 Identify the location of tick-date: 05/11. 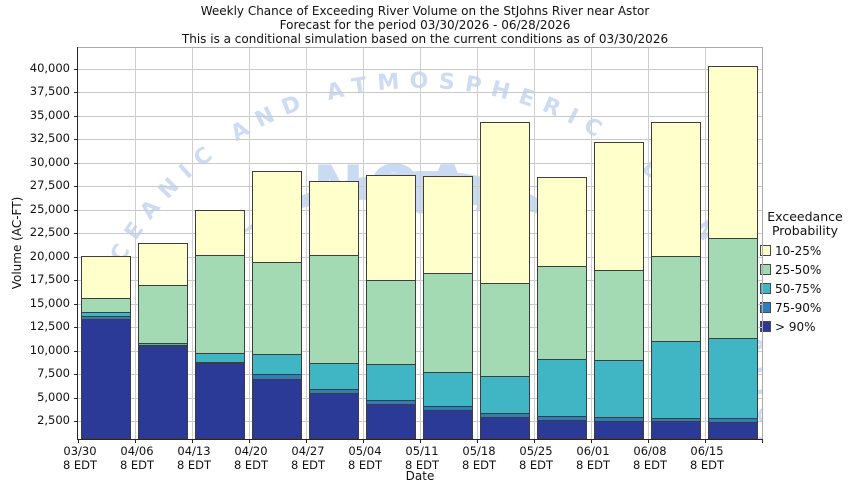
(422, 451).